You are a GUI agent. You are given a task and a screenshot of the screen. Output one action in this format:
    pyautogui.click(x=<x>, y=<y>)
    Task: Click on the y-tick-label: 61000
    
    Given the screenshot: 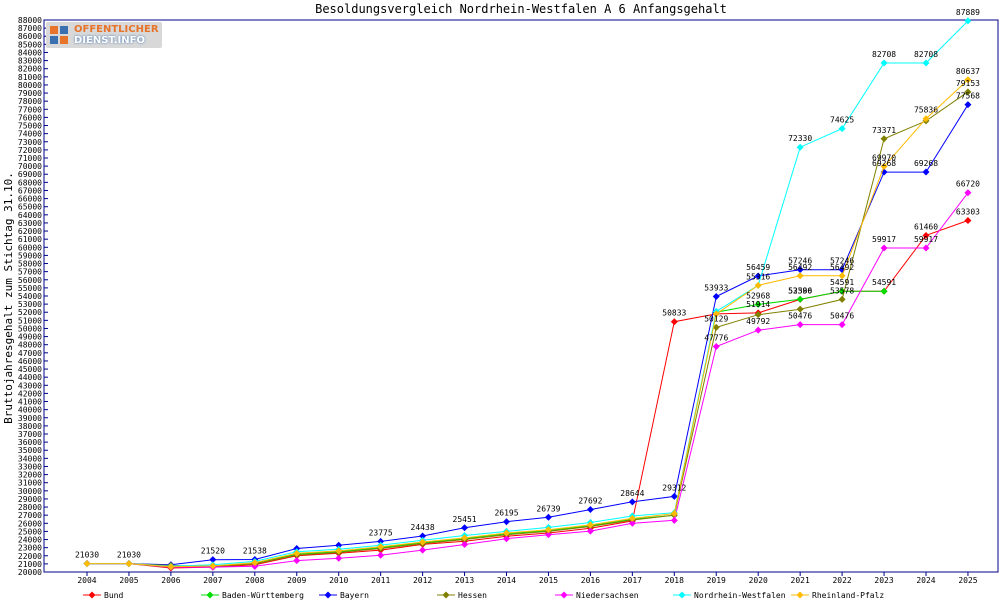 What is the action you would take?
    pyautogui.click(x=30, y=239)
    